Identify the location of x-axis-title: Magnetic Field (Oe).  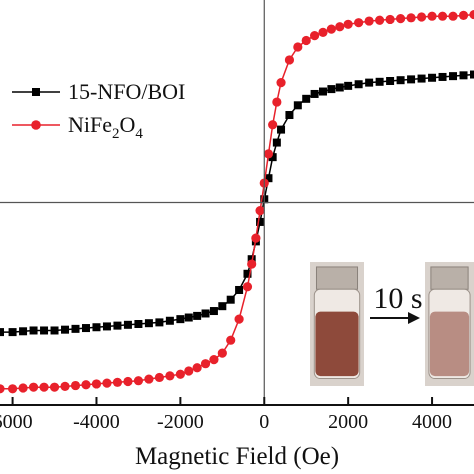
(237, 456).